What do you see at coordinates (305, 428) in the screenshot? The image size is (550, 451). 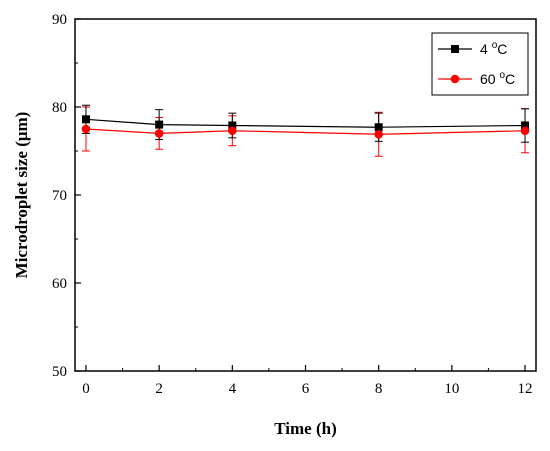 I see `x-axis-title: Time (h)` at bounding box center [305, 428].